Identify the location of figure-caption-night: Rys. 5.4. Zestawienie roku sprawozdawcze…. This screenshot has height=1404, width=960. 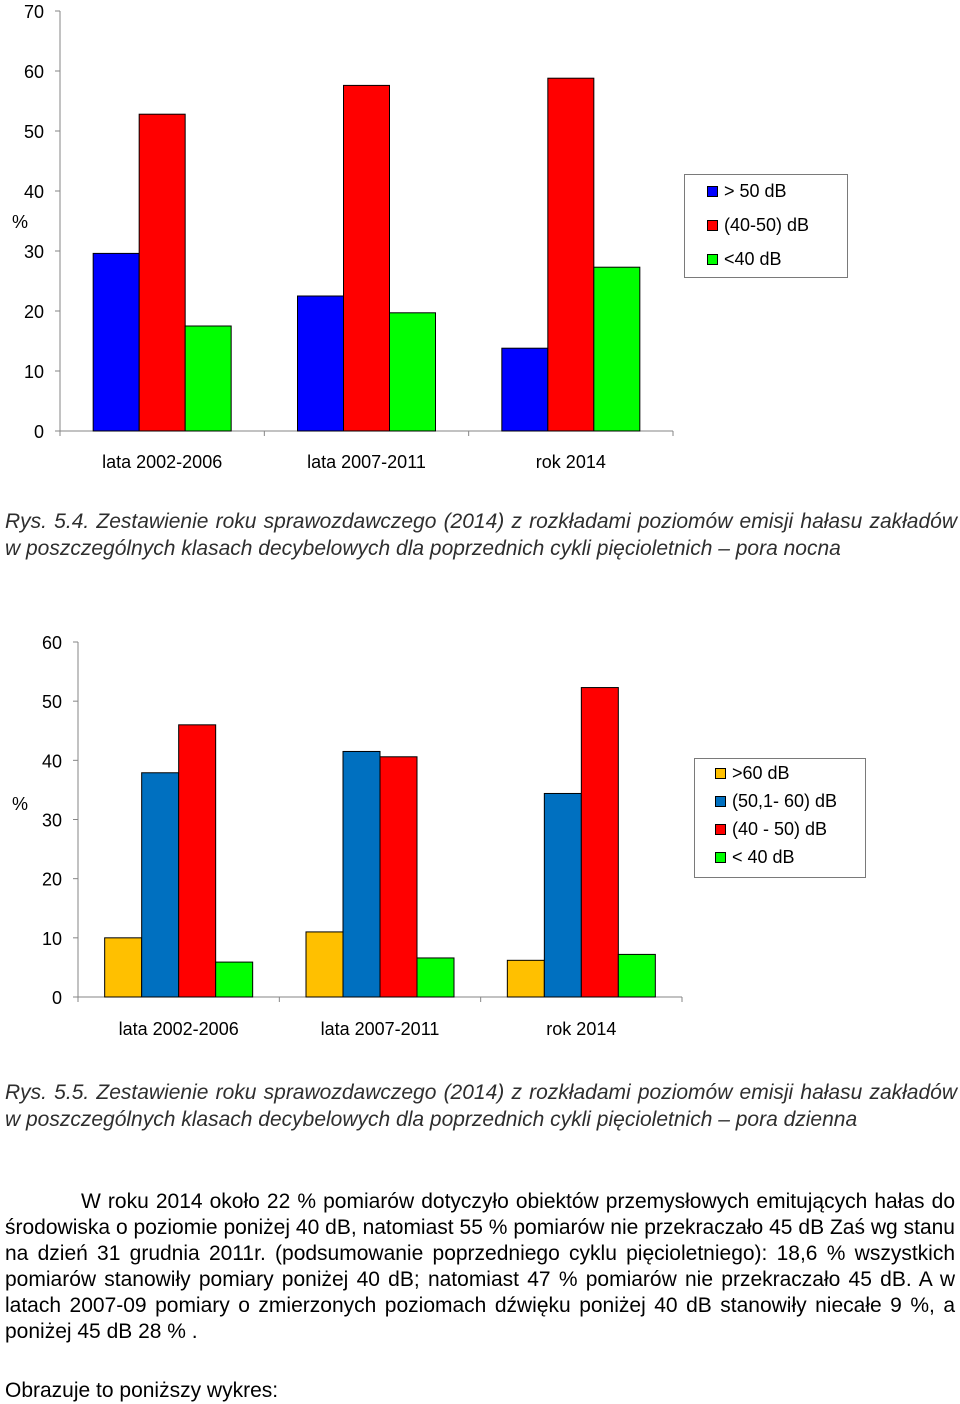
(481, 535).